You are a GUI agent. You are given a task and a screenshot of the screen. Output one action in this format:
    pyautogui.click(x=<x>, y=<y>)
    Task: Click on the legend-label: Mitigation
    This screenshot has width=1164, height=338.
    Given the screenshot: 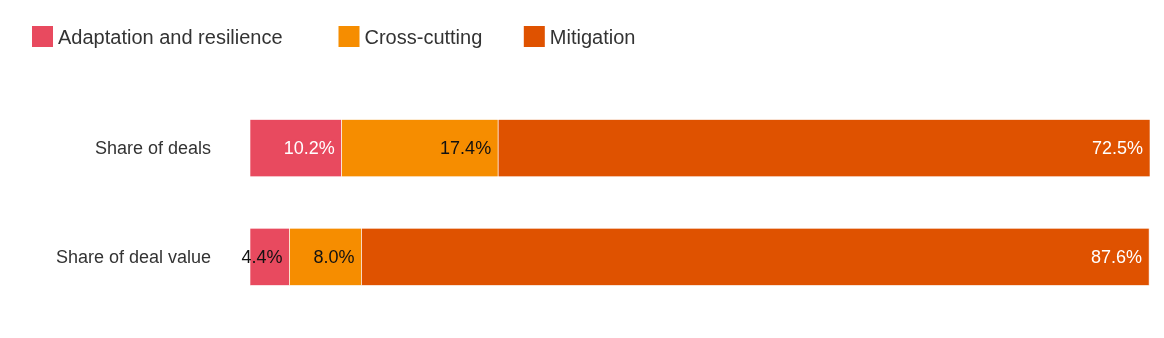 What is the action you would take?
    pyautogui.click(x=592, y=36)
    